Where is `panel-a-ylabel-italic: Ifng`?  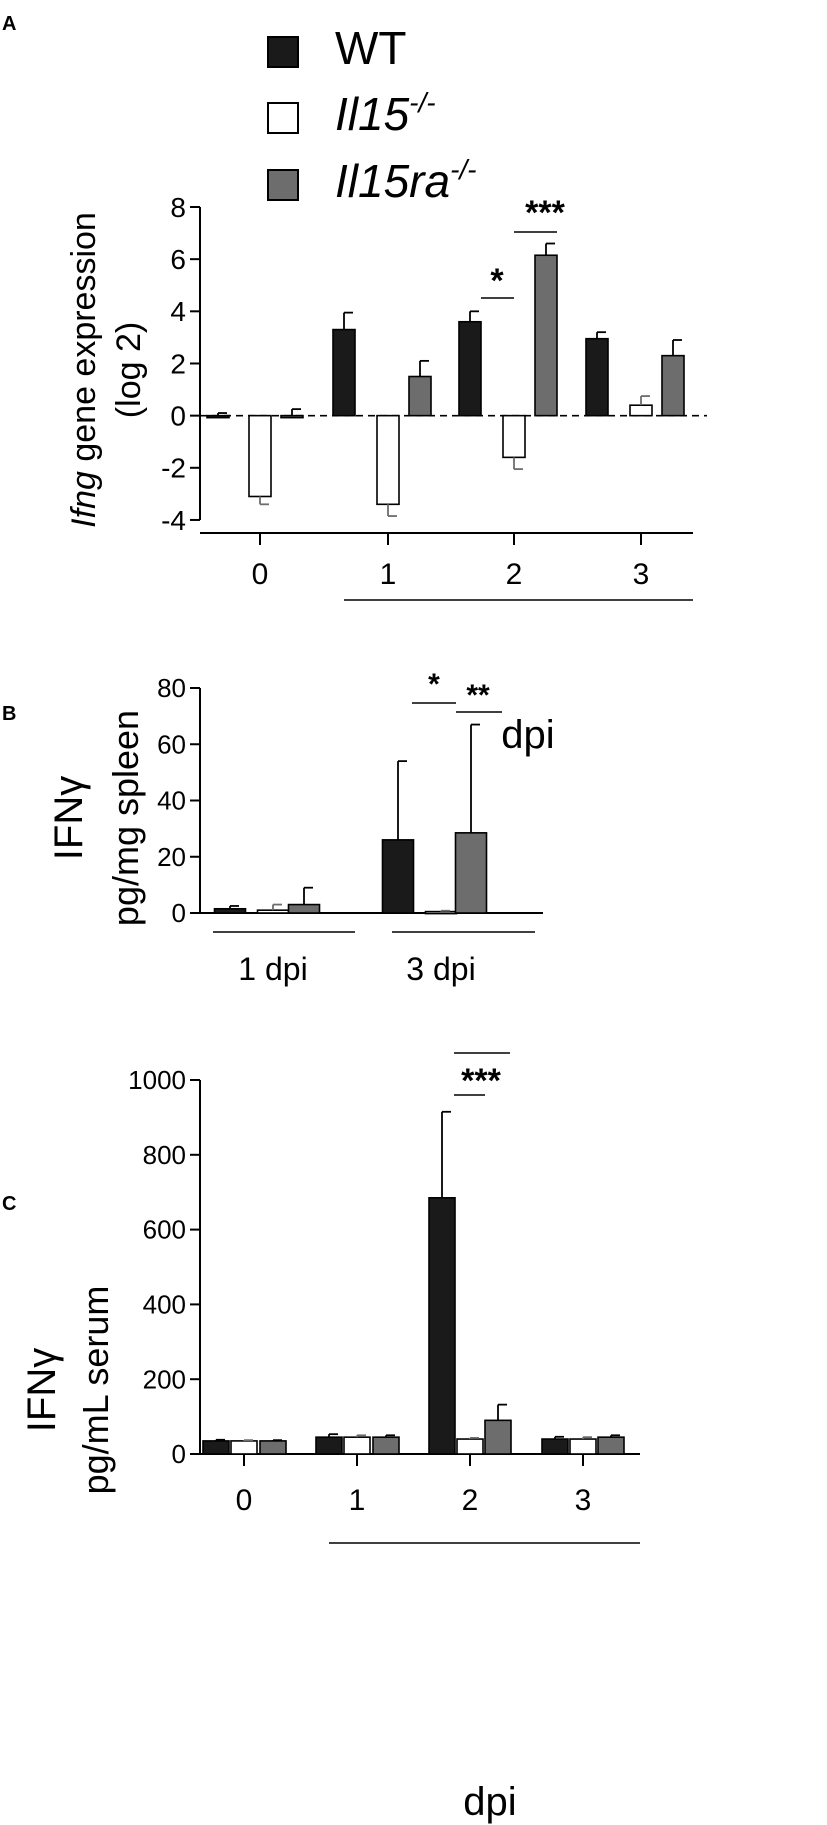 panel-a-ylabel-italic: Ifng is located at coordinates (84, 499).